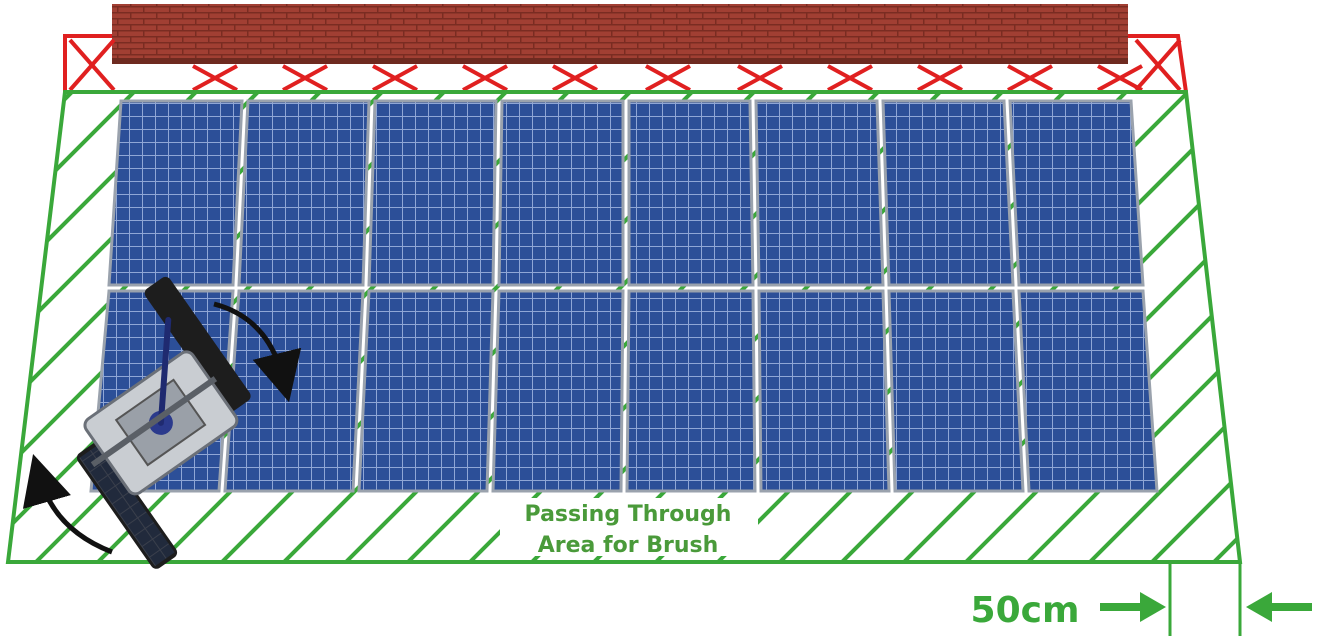 The image size is (1322, 639). What do you see at coordinates (1025, 610) in the screenshot?
I see `dimension-label: 50cm` at bounding box center [1025, 610].